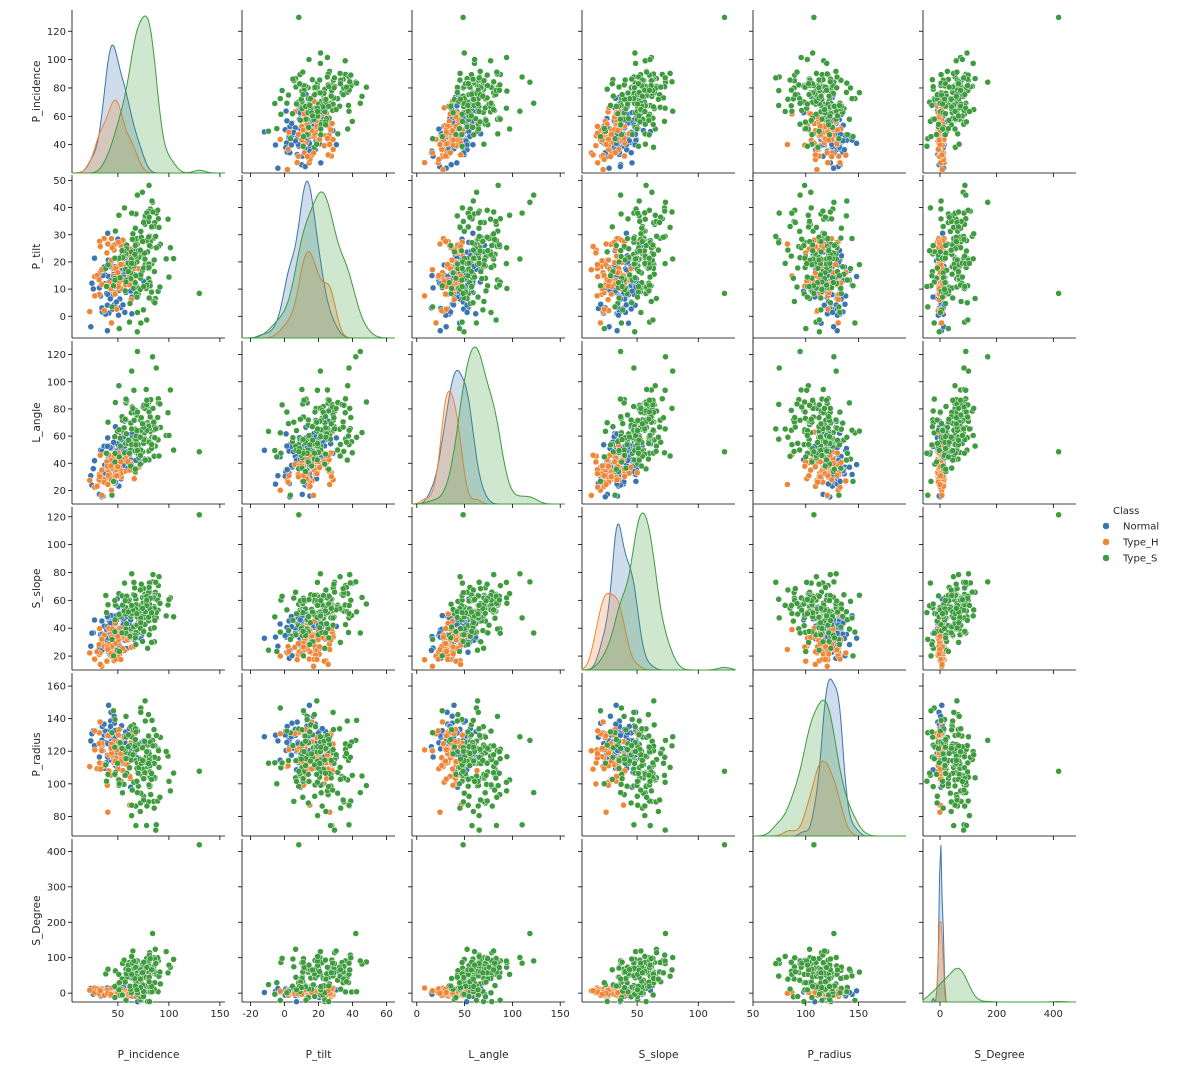 The image size is (1188, 1082). Describe the element at coordinates (37, 422) in the screenshot. I see `y-axis-label: L_angle` at that location.